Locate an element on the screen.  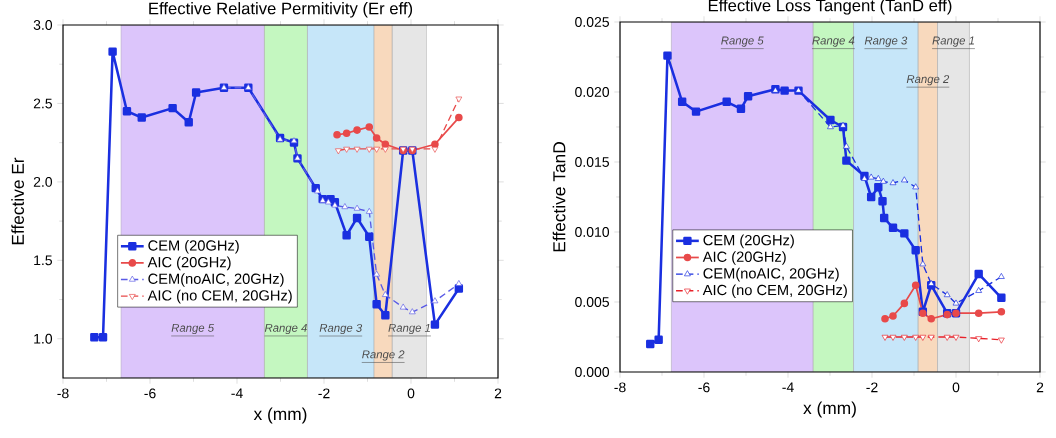
y-axis-title: Effective Er is located at coordinates (17, 201).